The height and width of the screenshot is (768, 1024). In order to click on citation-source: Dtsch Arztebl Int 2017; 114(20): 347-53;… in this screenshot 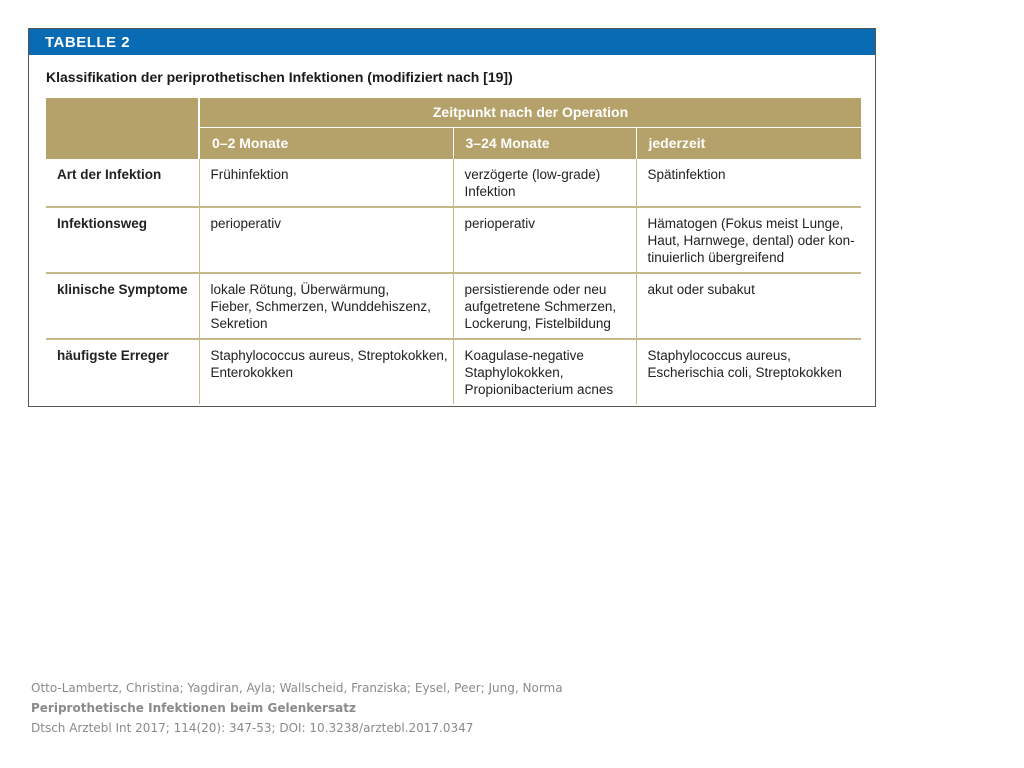, I will do `click(252, 728)`.